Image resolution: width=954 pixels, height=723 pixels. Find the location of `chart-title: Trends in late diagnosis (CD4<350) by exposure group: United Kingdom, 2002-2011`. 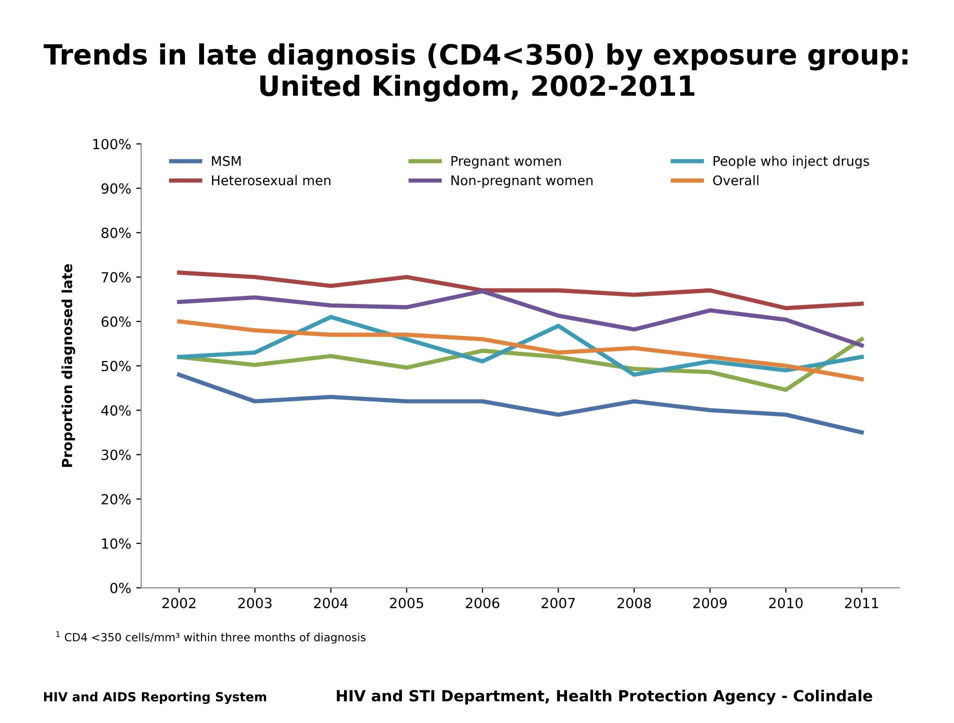

chart-title: Trends in late diagnosis (CD4<350) by exposure group: United Kingdom, 2002-2011 is located at coordinates (476, 72).